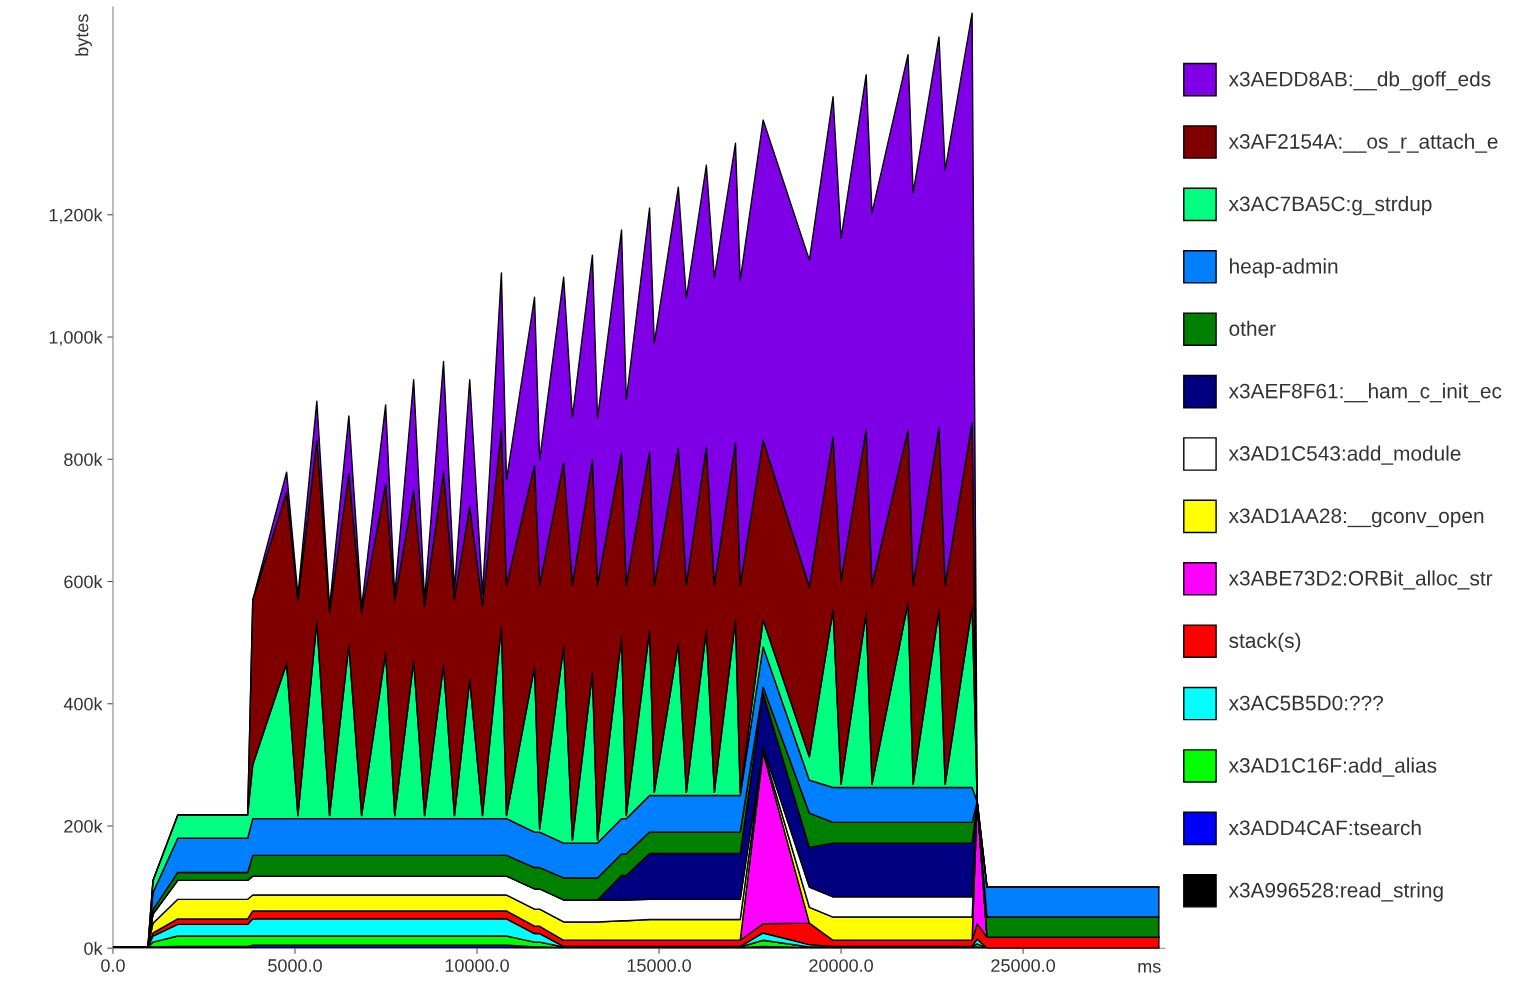 This screenshot has height=995, width=1537. What do you see at coordinates (1360, 580) in the screenshot?
I see `legend-label: x3ABE73D2:ORBit_alloc_str` at bounding box center [1360, 580].